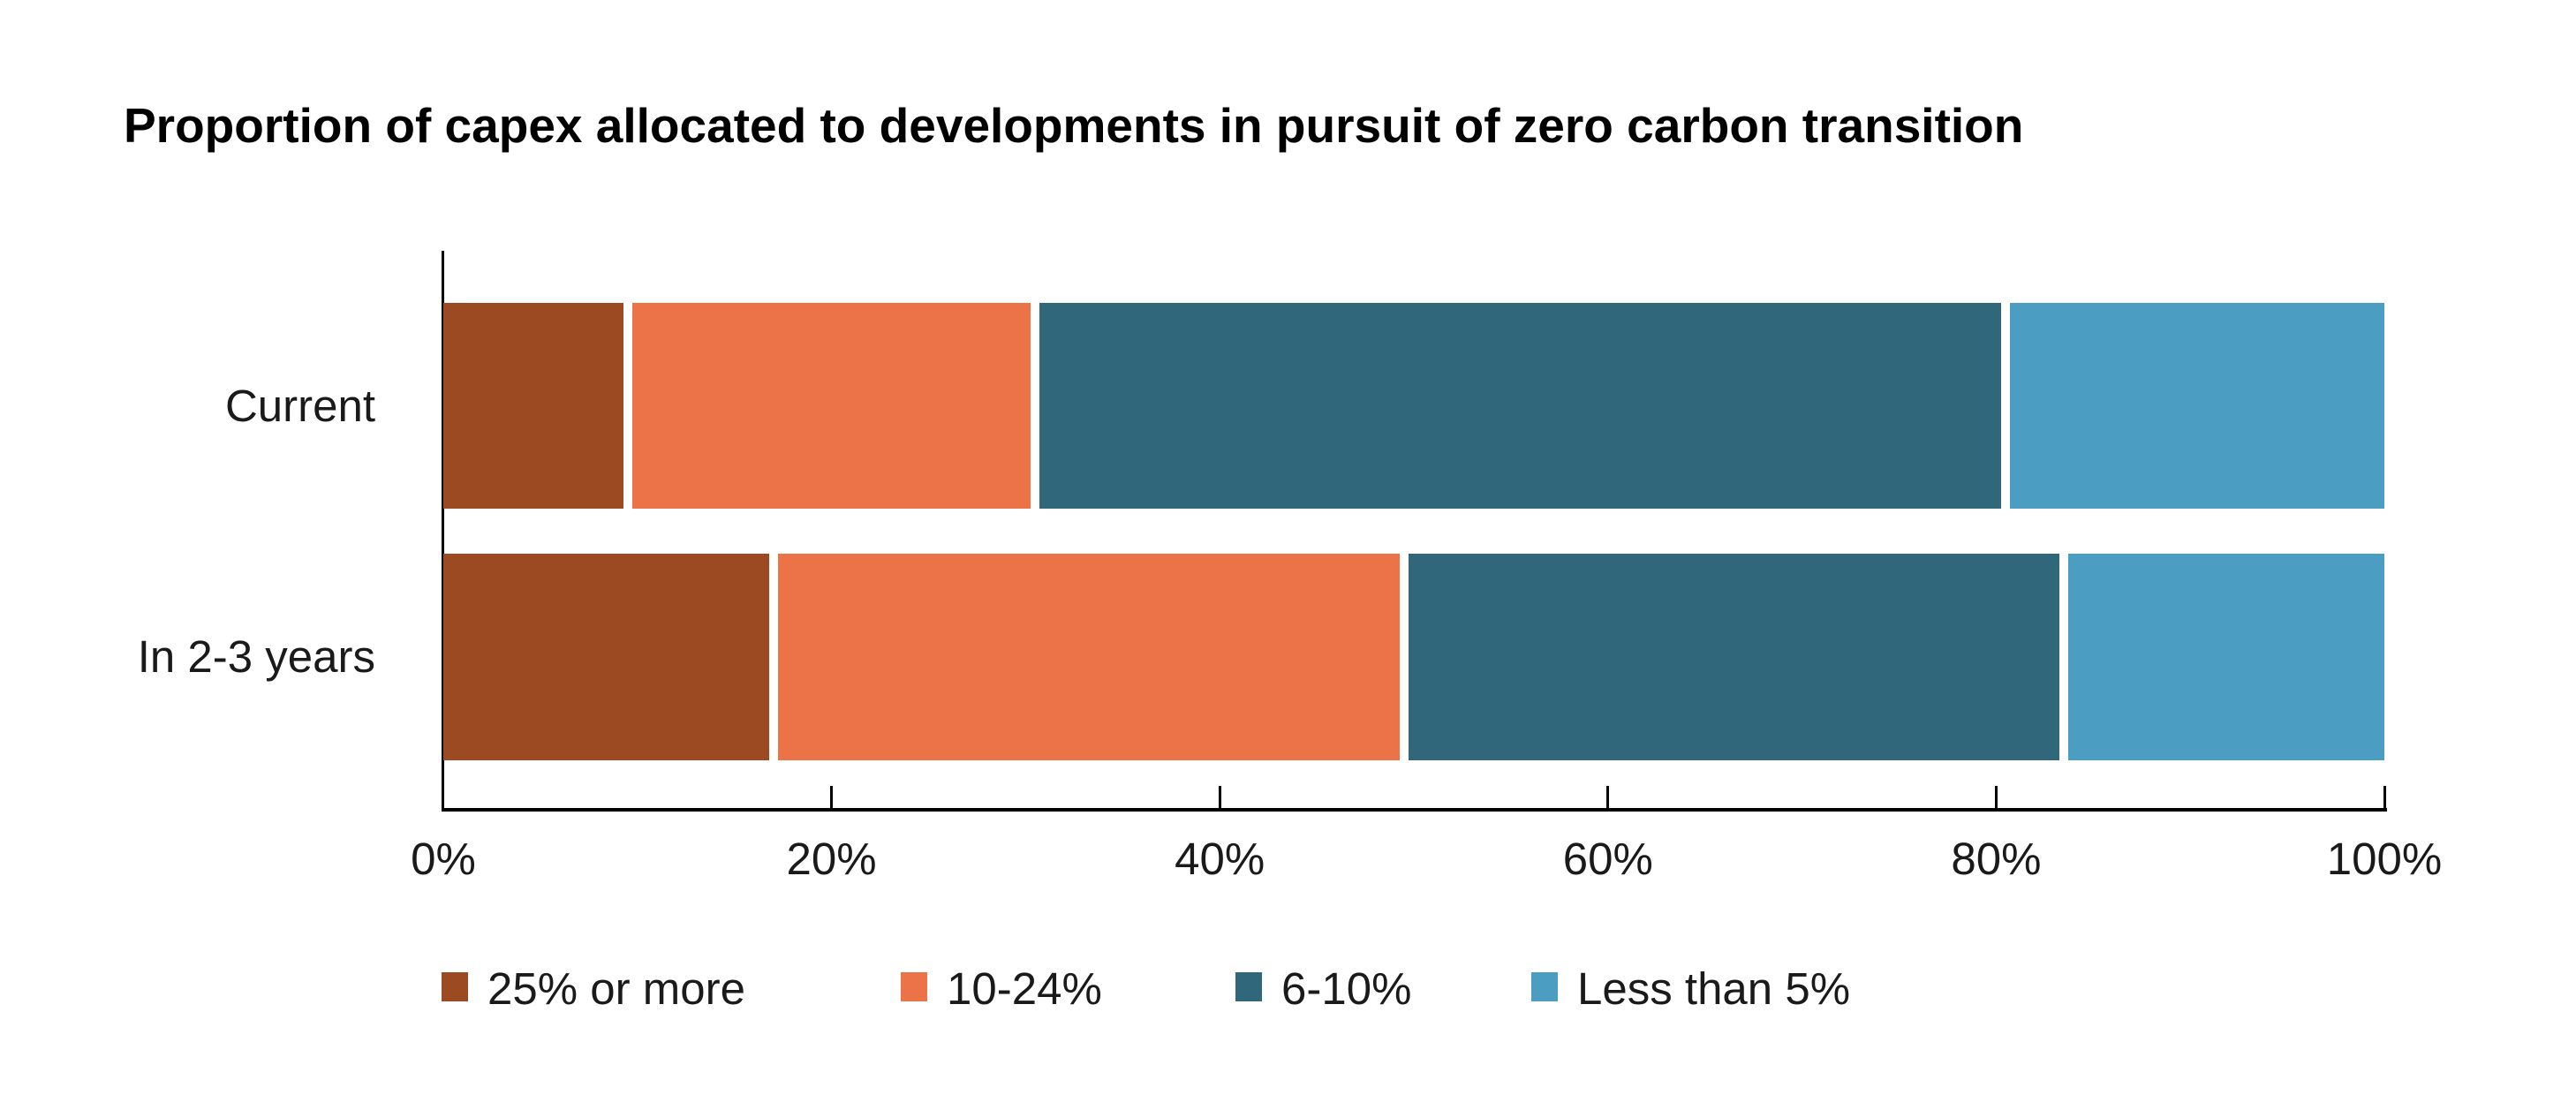 This screenshot has height=1095, width=2576. What do you see at coordinates (299, 405) in the screenshot?
I see `category-label: Current` at bounding box center [299, 405].